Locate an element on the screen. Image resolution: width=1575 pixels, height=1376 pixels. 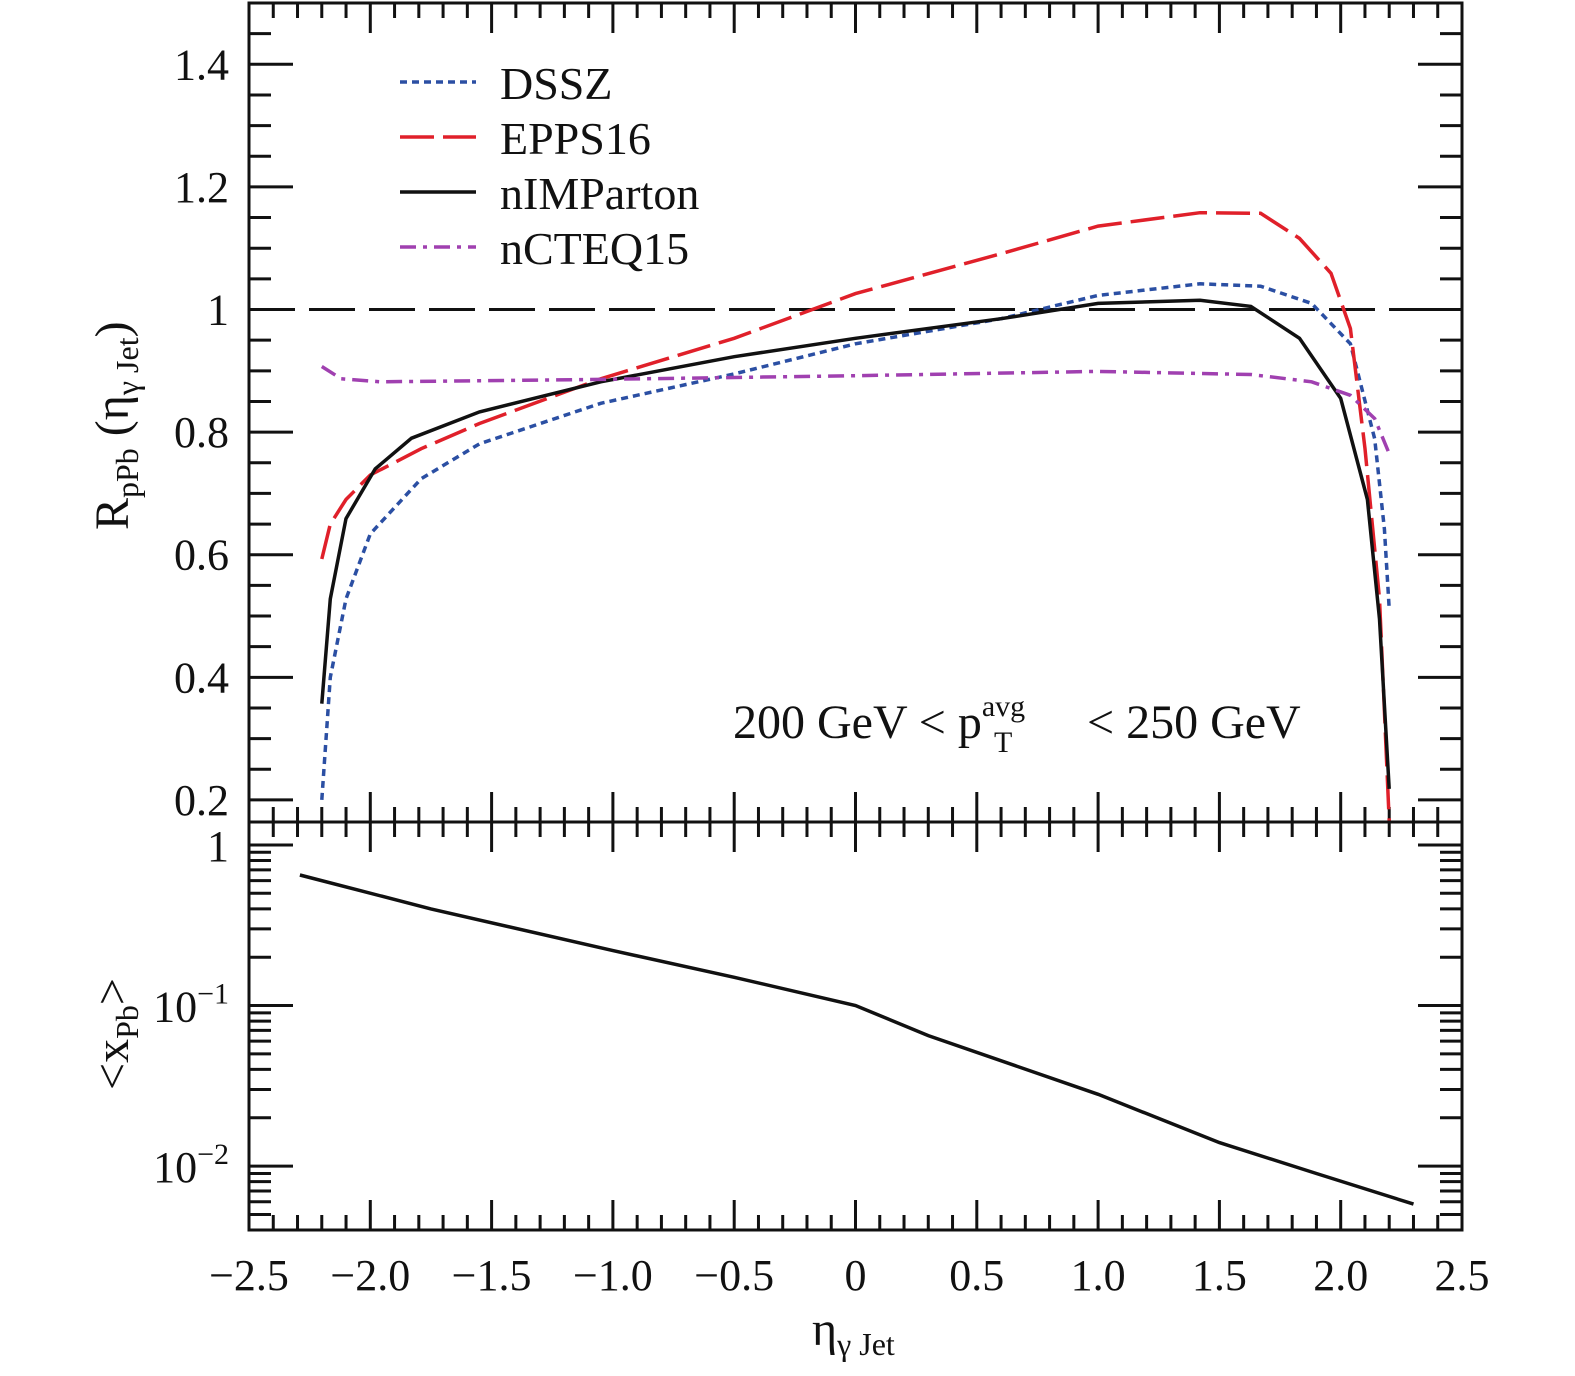
y-tick-label: 0.4 is located at coordinates (201, 677).